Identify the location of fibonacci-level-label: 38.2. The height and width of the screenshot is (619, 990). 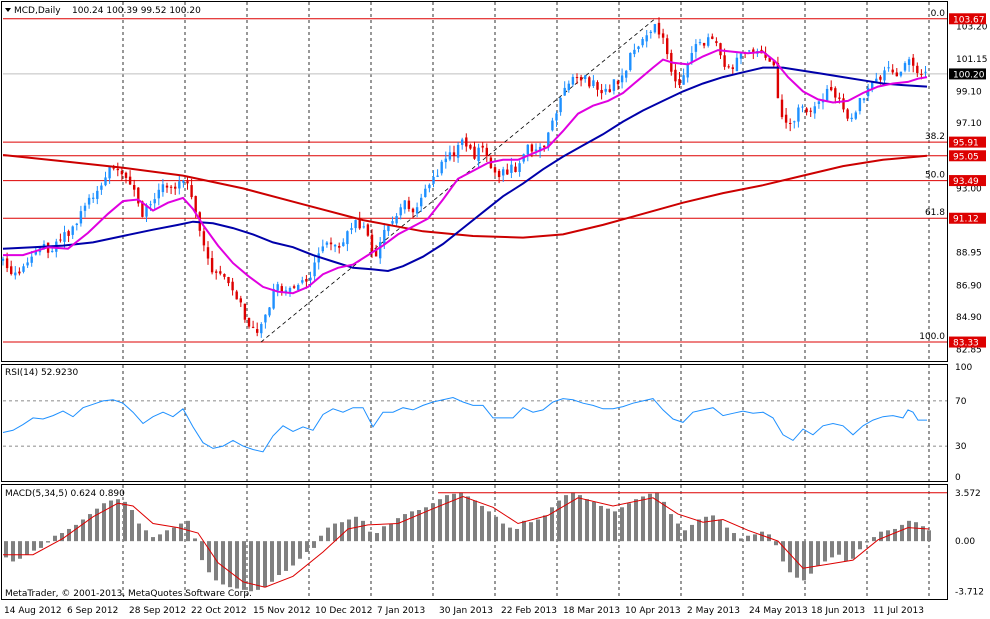
(935, 137).